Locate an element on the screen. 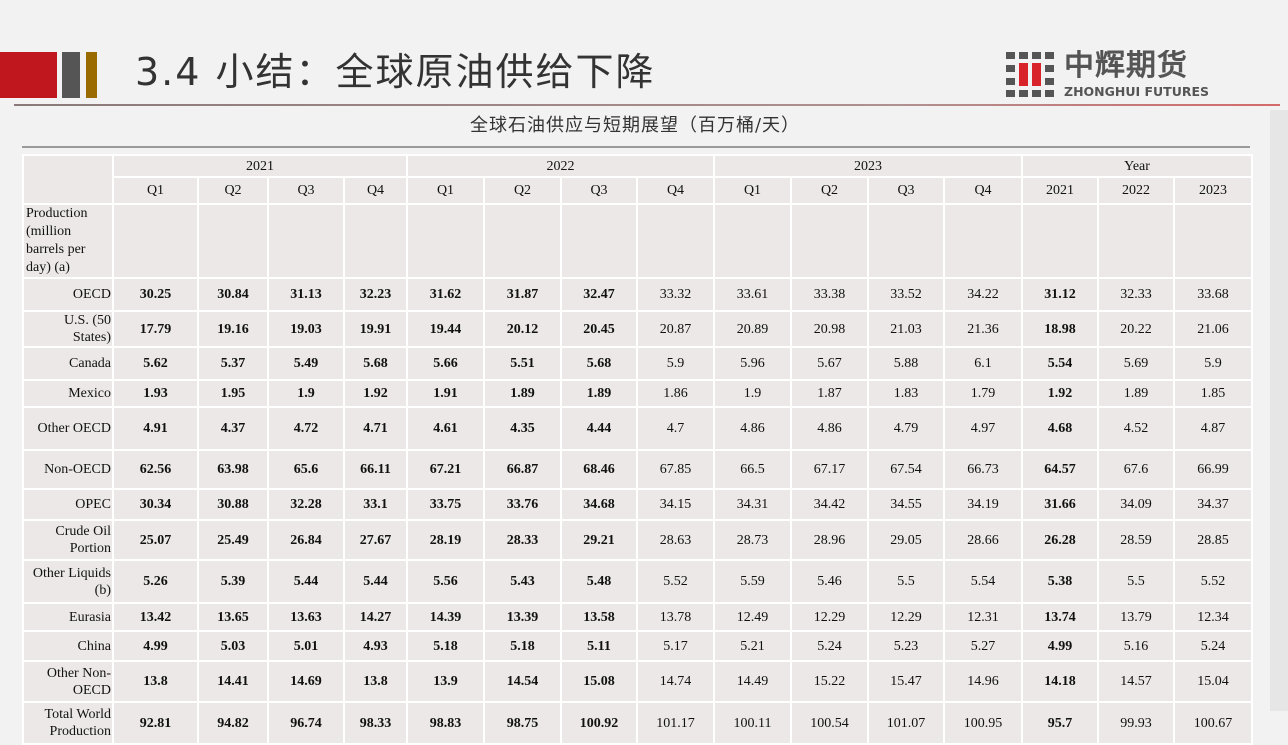 The image size is (1288, 745). table-cell: 29.21 is located at coordinates (599, 540).